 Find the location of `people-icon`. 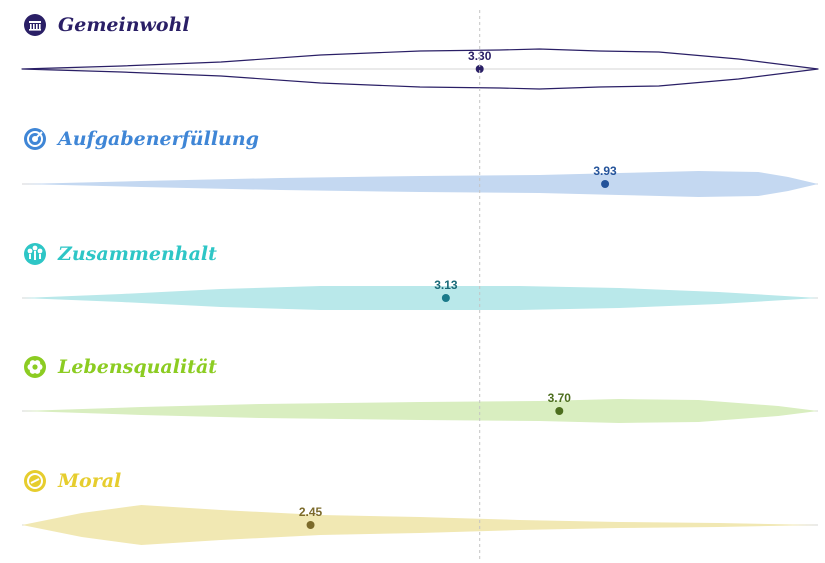

people-icon is located at coordinates (35, 254).